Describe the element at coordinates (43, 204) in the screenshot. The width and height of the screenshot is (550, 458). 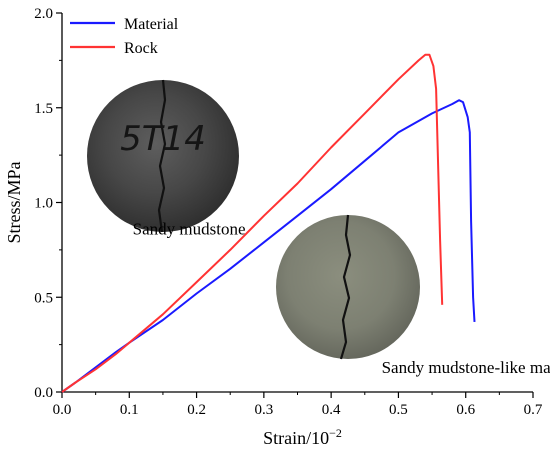
I see `y-tick-label: 1.0` at that location.